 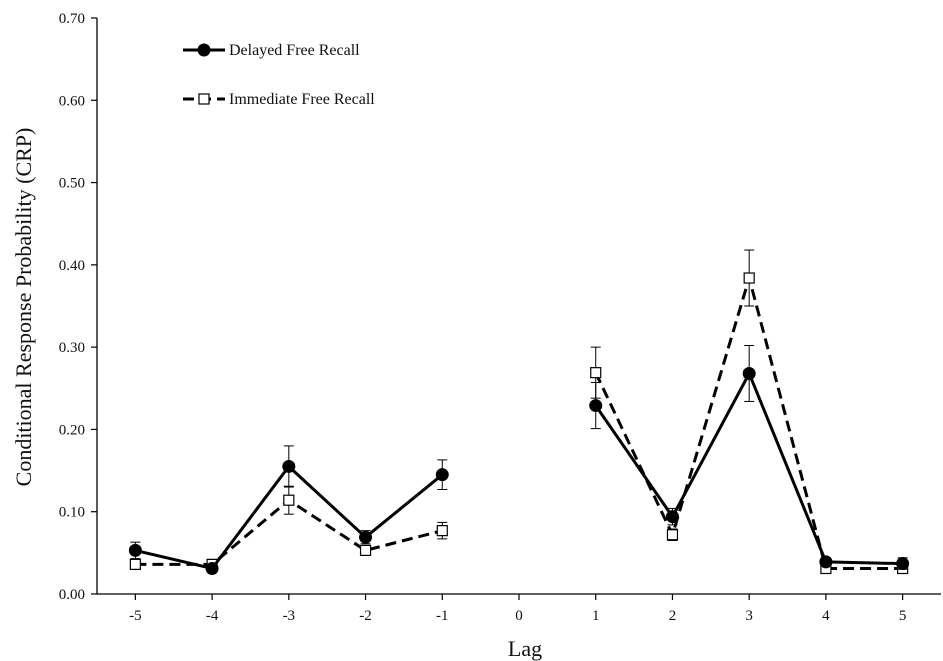 What do you see at coordinates (748, 421) in the screenshot?
I see `series-line-immediate-free-recall` at bounding box center [748, 421].